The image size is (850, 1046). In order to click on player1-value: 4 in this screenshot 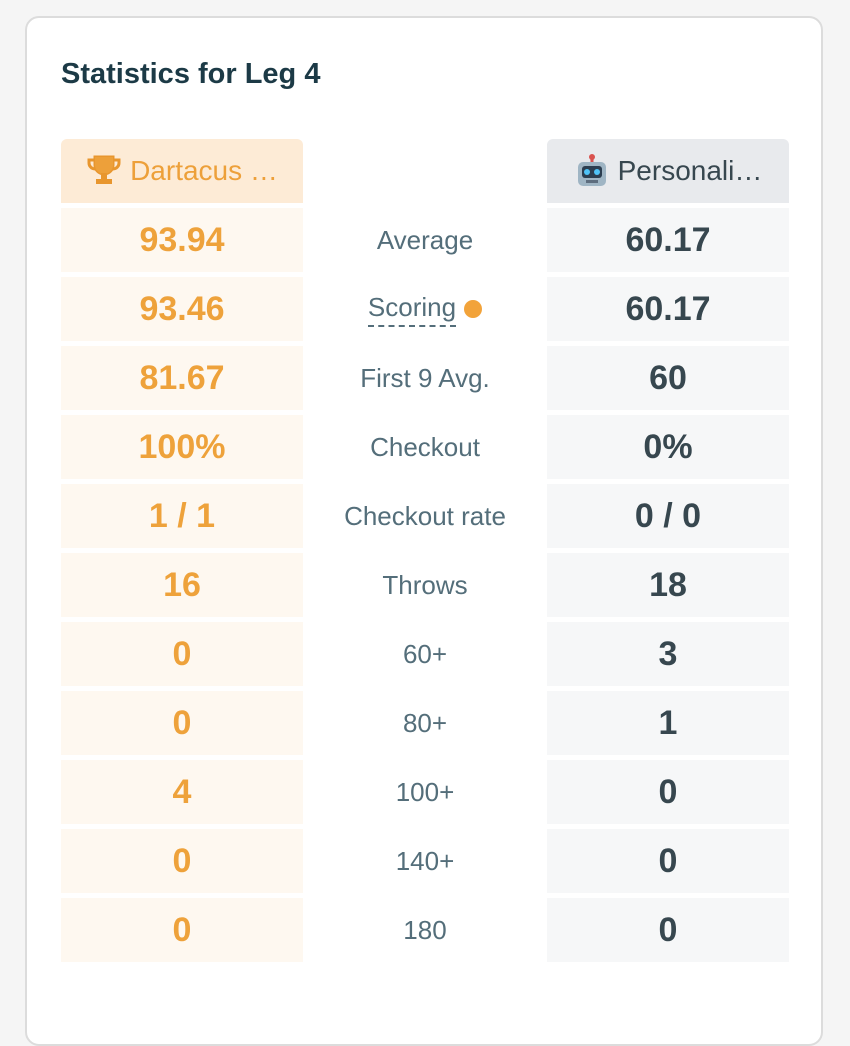, I will do `click(182, 792)`.